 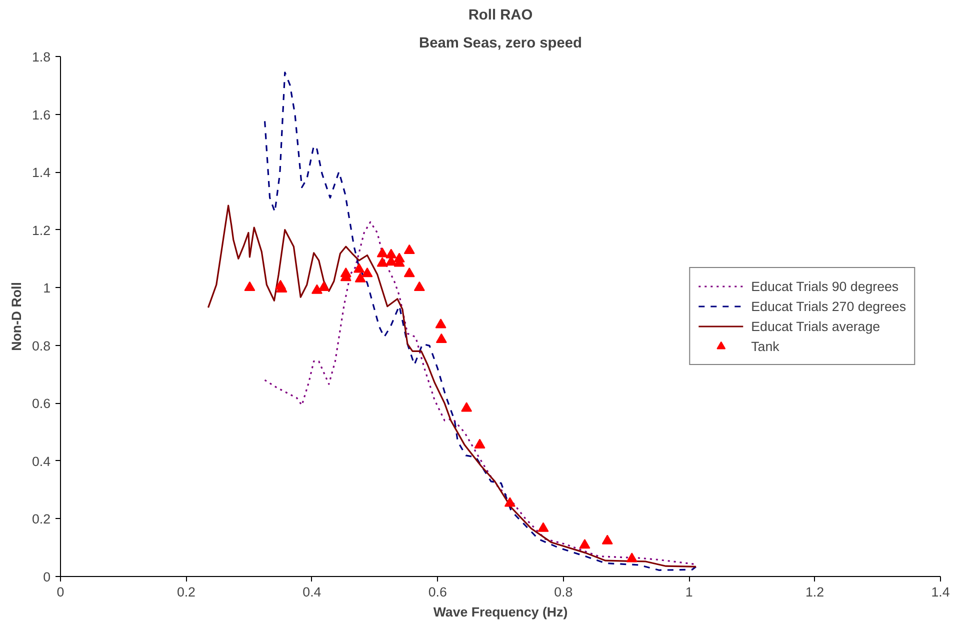 I want to click on y-tick-label: 1, so click(x=47, y=288).